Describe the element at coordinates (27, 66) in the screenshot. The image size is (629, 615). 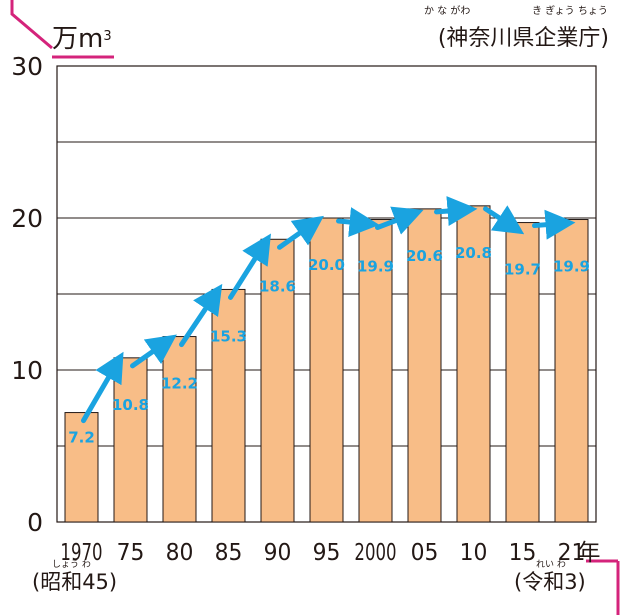
I see `y-tick-label: 30` at that location.